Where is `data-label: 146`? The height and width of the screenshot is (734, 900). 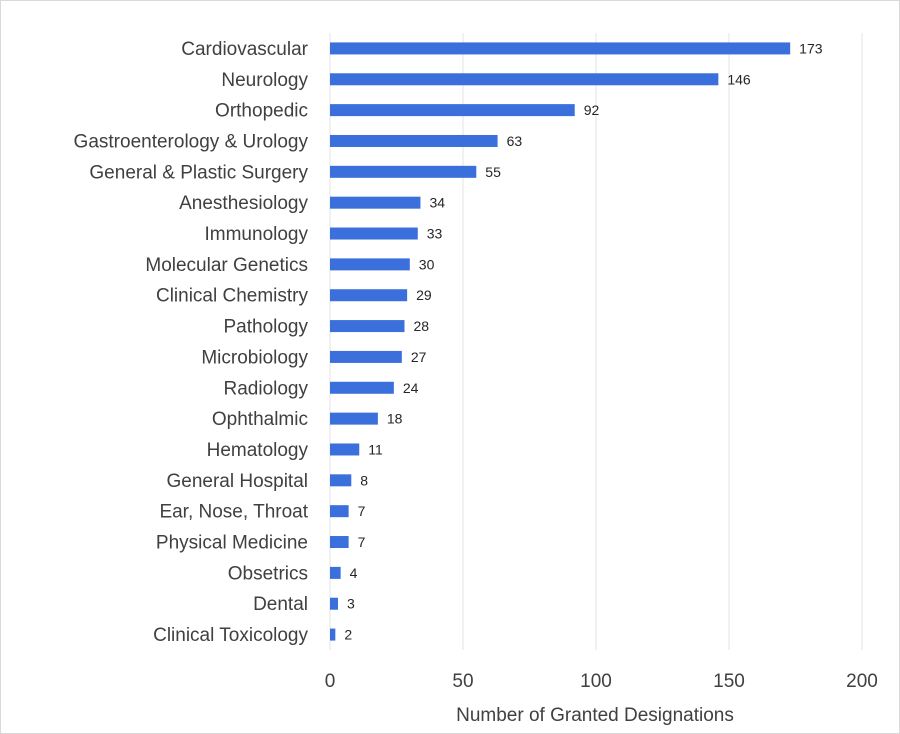 data-label: 146 is located at coordinates (739, 79).